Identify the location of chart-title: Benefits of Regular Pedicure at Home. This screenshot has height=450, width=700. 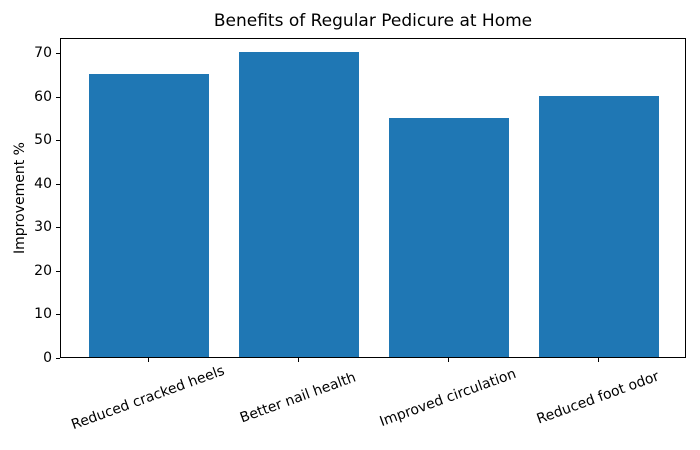
(373, 21).